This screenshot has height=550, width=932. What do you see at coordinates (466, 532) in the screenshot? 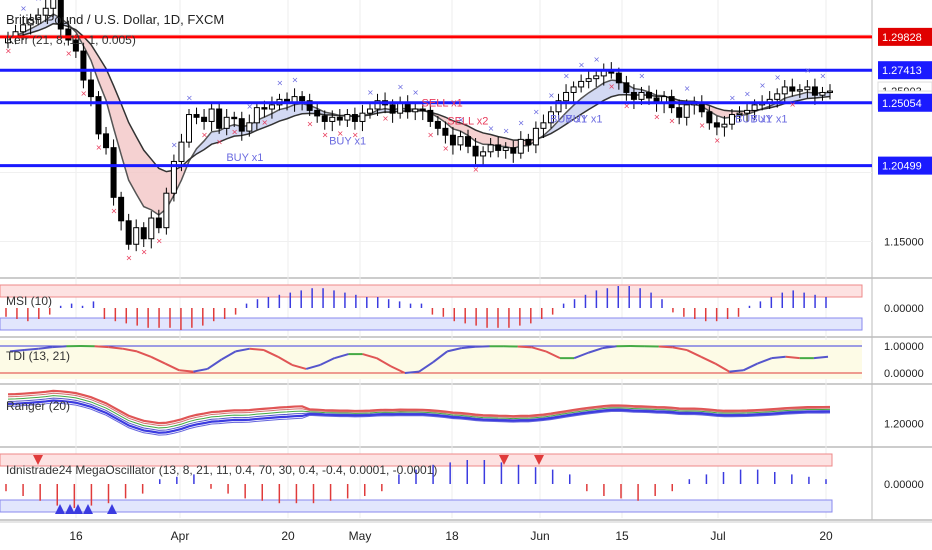
I see `time-axis: 16 Apr 20 May 18 Jun 15 Jul 20` at bounding box center [466, 532].